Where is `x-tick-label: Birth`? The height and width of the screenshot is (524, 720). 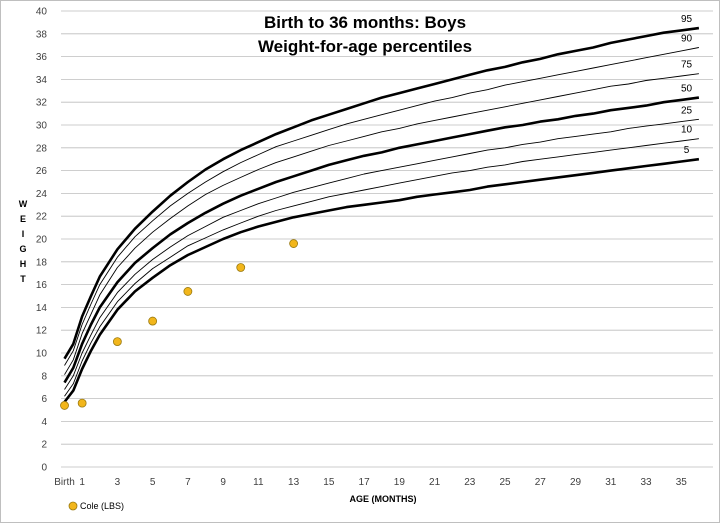
x-tick-label: Birth is located at coordinates (64, 482).